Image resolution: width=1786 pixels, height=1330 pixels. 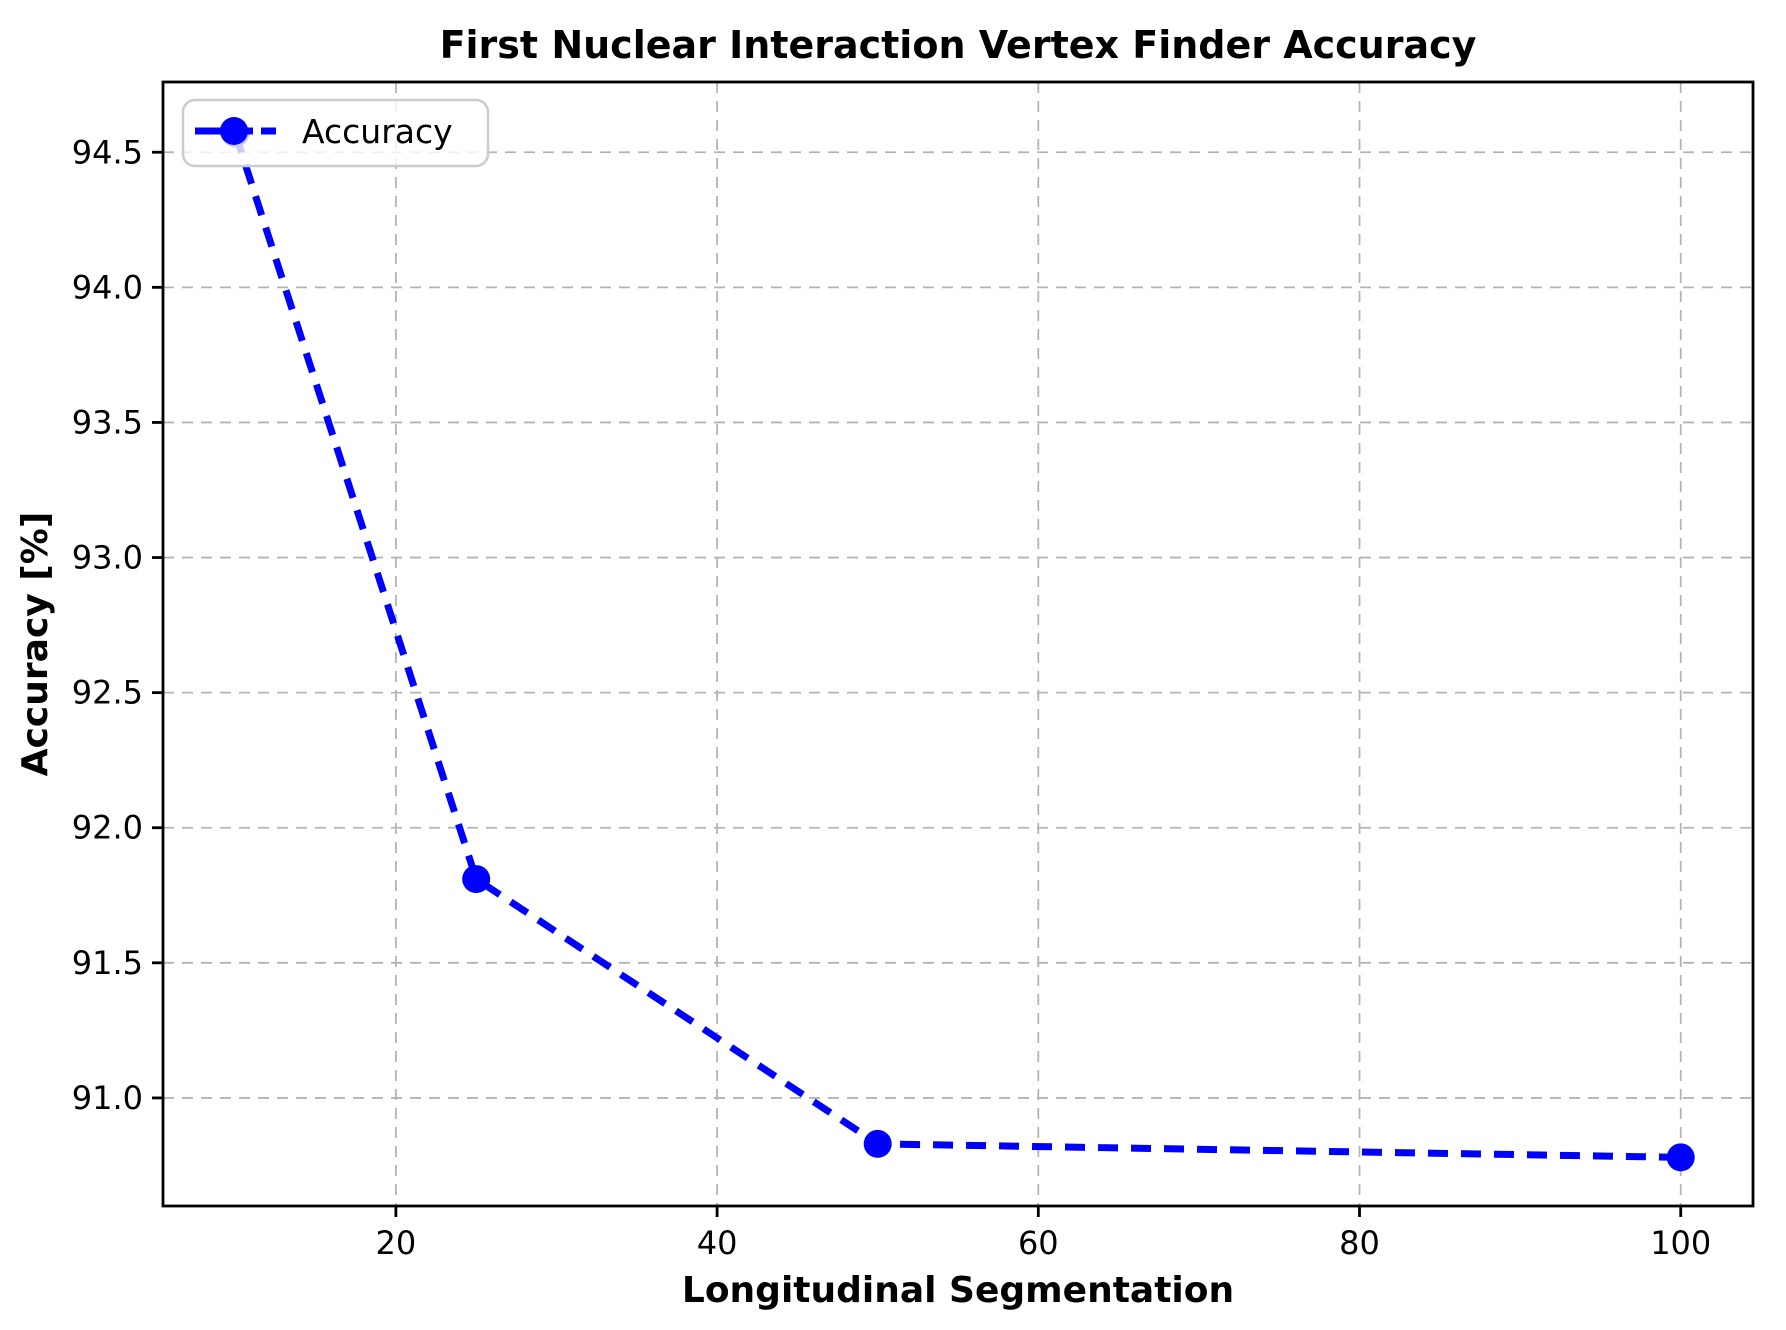 What do you see at coordinates (958, 1290) in the screenshot?
I see `x-axis-label: Longitudinal Segmentation` at bounding box center [958, 1290].